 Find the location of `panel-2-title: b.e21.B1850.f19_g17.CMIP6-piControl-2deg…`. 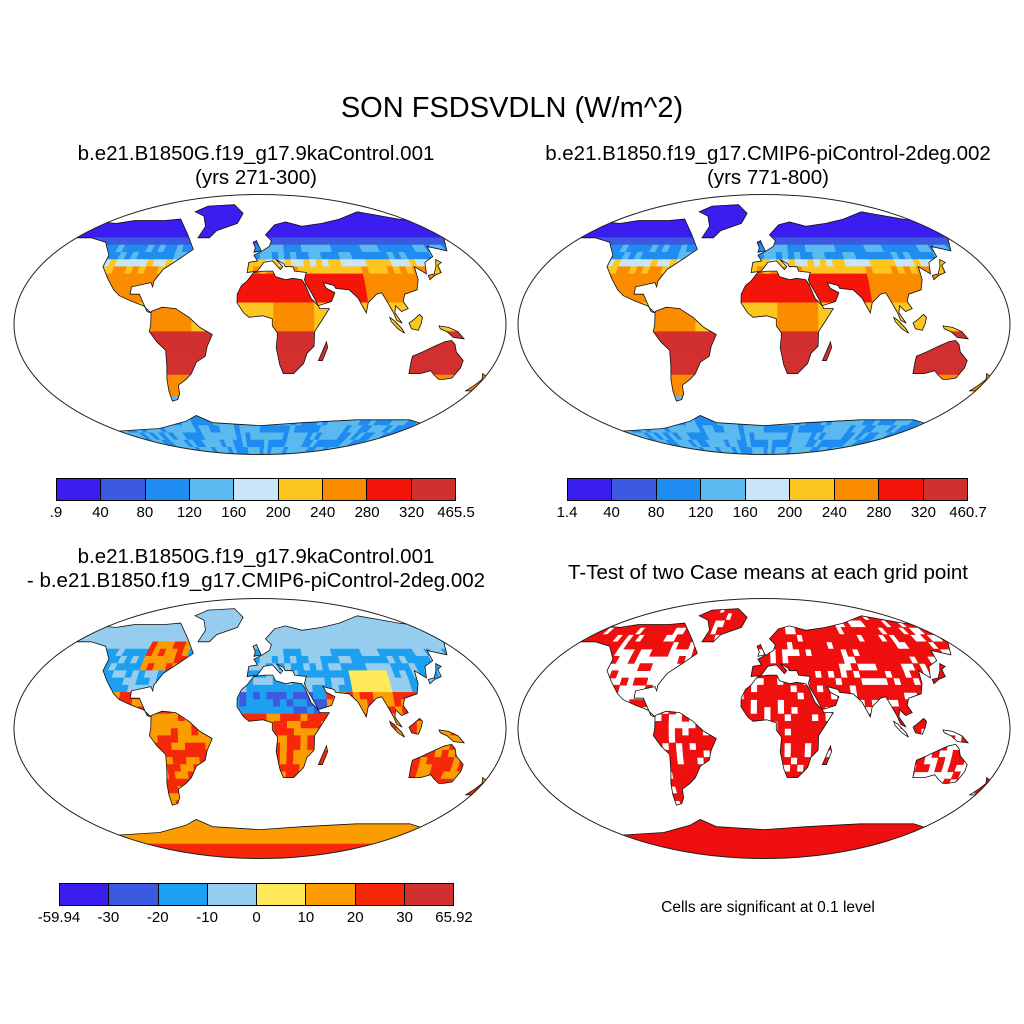

panel-2-title: b.e21.B1850.f19_g17.CMIP6-piControl-2deg… is located at coordinates (768, 166).